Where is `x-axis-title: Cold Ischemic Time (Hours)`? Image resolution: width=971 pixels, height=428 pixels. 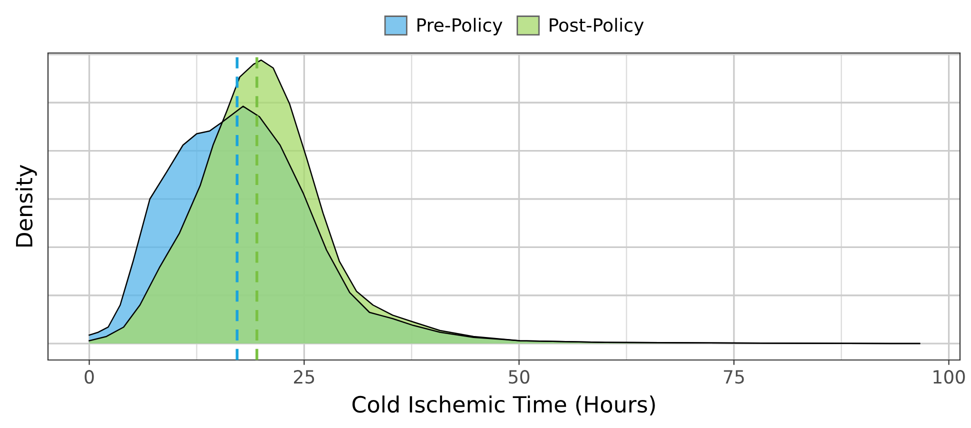 x-axis-title: Cold Ischemic Time (Hours) is located at coordinates (503, 406).